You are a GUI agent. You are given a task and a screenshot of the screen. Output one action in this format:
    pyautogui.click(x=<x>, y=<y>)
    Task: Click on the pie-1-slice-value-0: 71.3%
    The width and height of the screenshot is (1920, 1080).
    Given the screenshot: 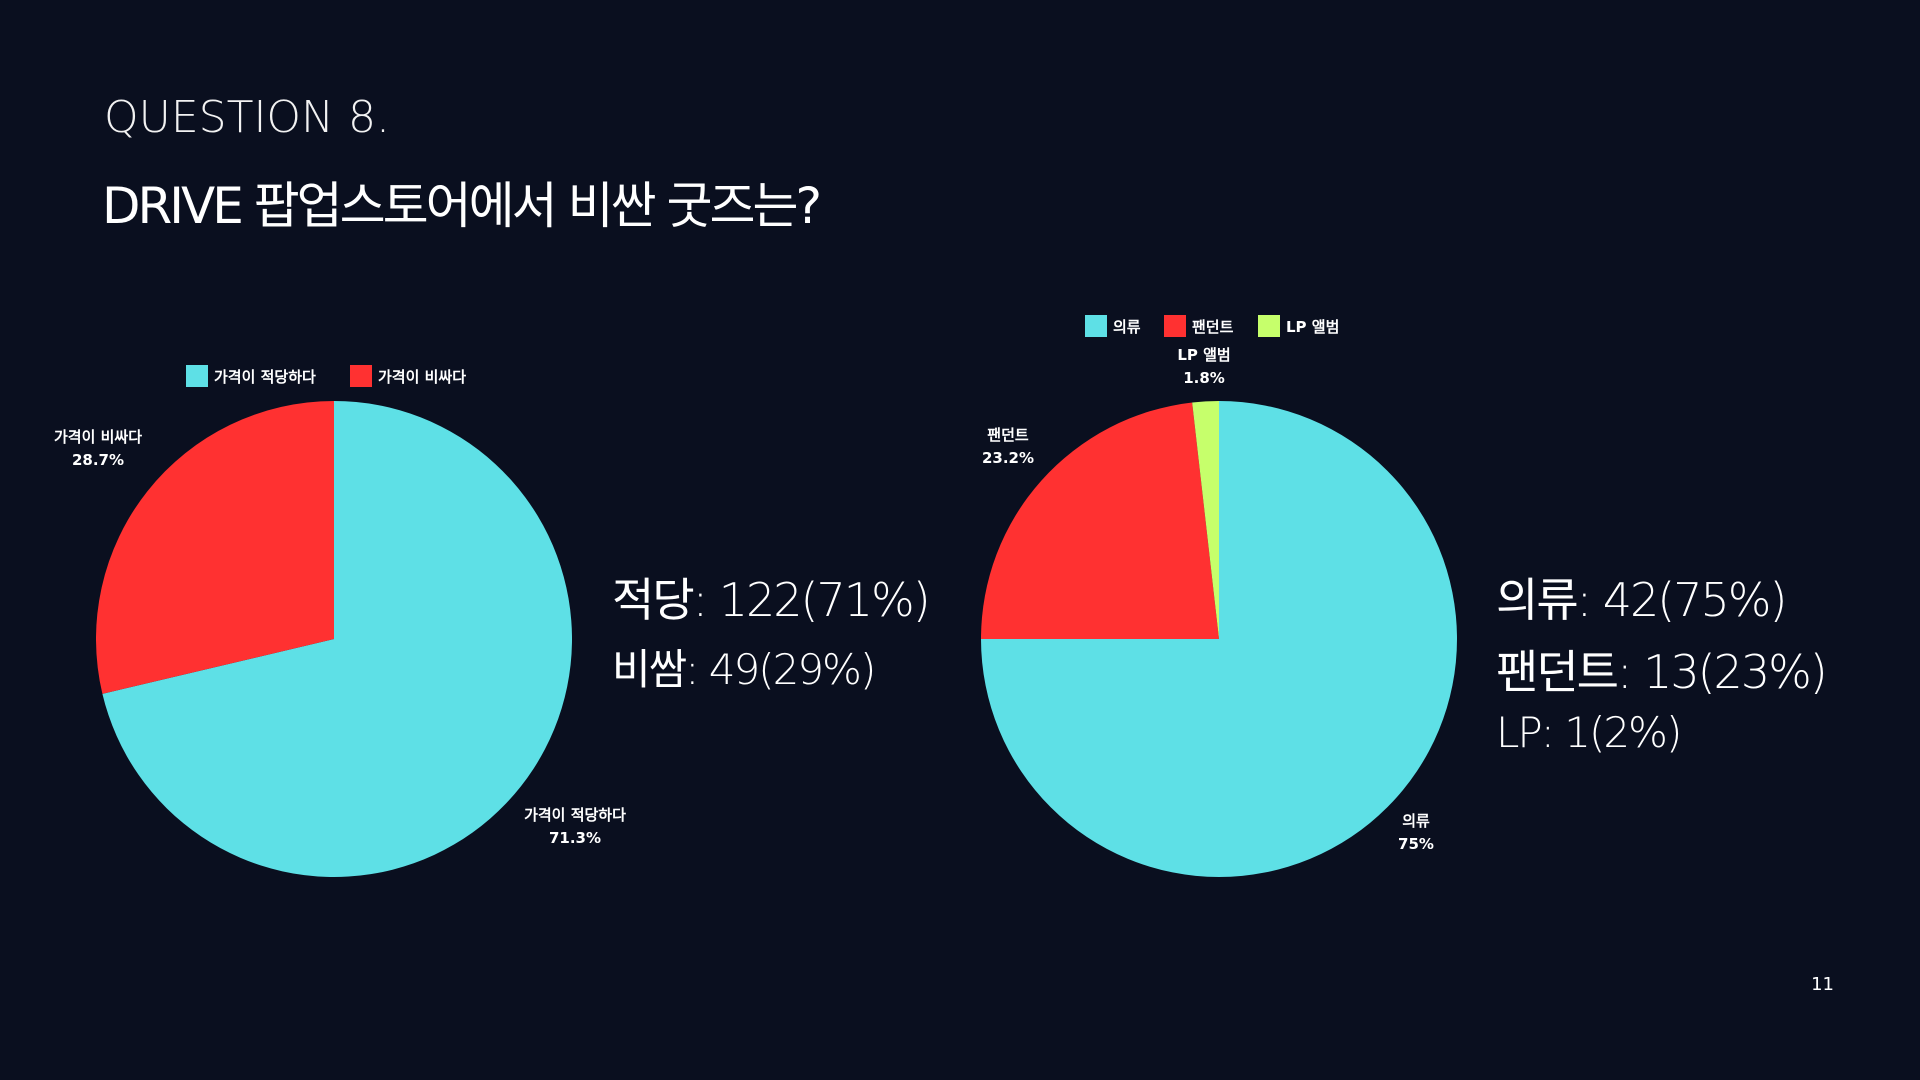 What is the action you would take?
    pyautogui.click(x=575, y=838)
    